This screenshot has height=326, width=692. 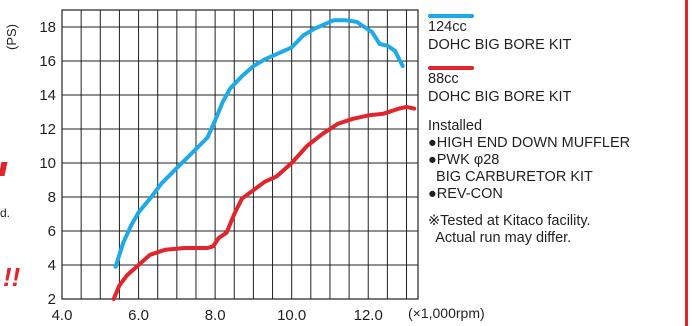 What do you see at coordinates (443, 79) in the screenshot?
I see `legend-label-88cc: 88cc` at bounding box center [443, 79].